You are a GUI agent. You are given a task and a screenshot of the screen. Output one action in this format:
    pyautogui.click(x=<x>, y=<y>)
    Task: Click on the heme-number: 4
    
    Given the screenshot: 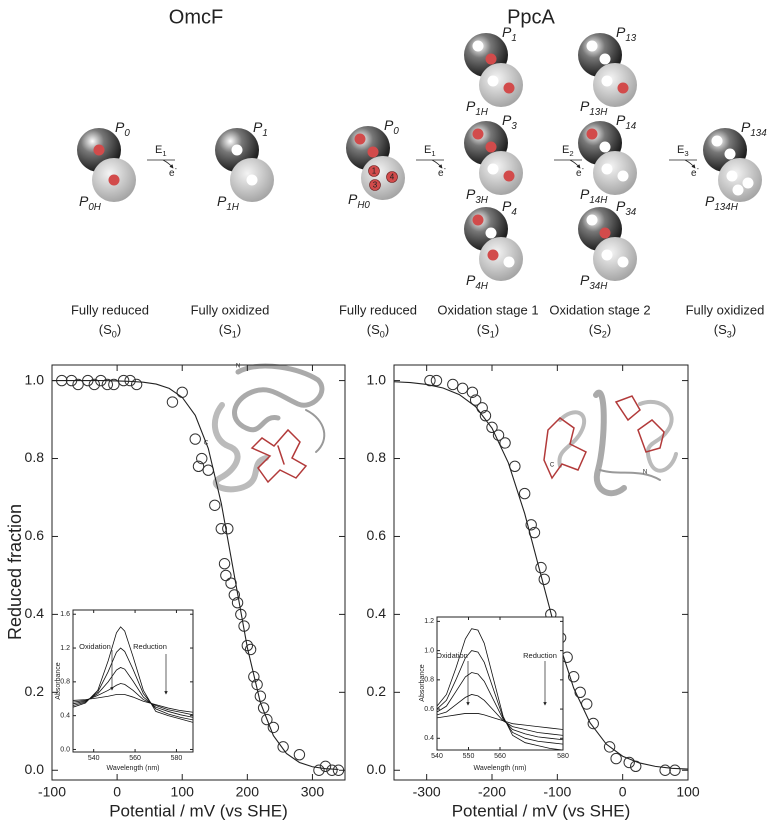 What is the action you would take?
    pyautogui.click(x=392, y=177)
    